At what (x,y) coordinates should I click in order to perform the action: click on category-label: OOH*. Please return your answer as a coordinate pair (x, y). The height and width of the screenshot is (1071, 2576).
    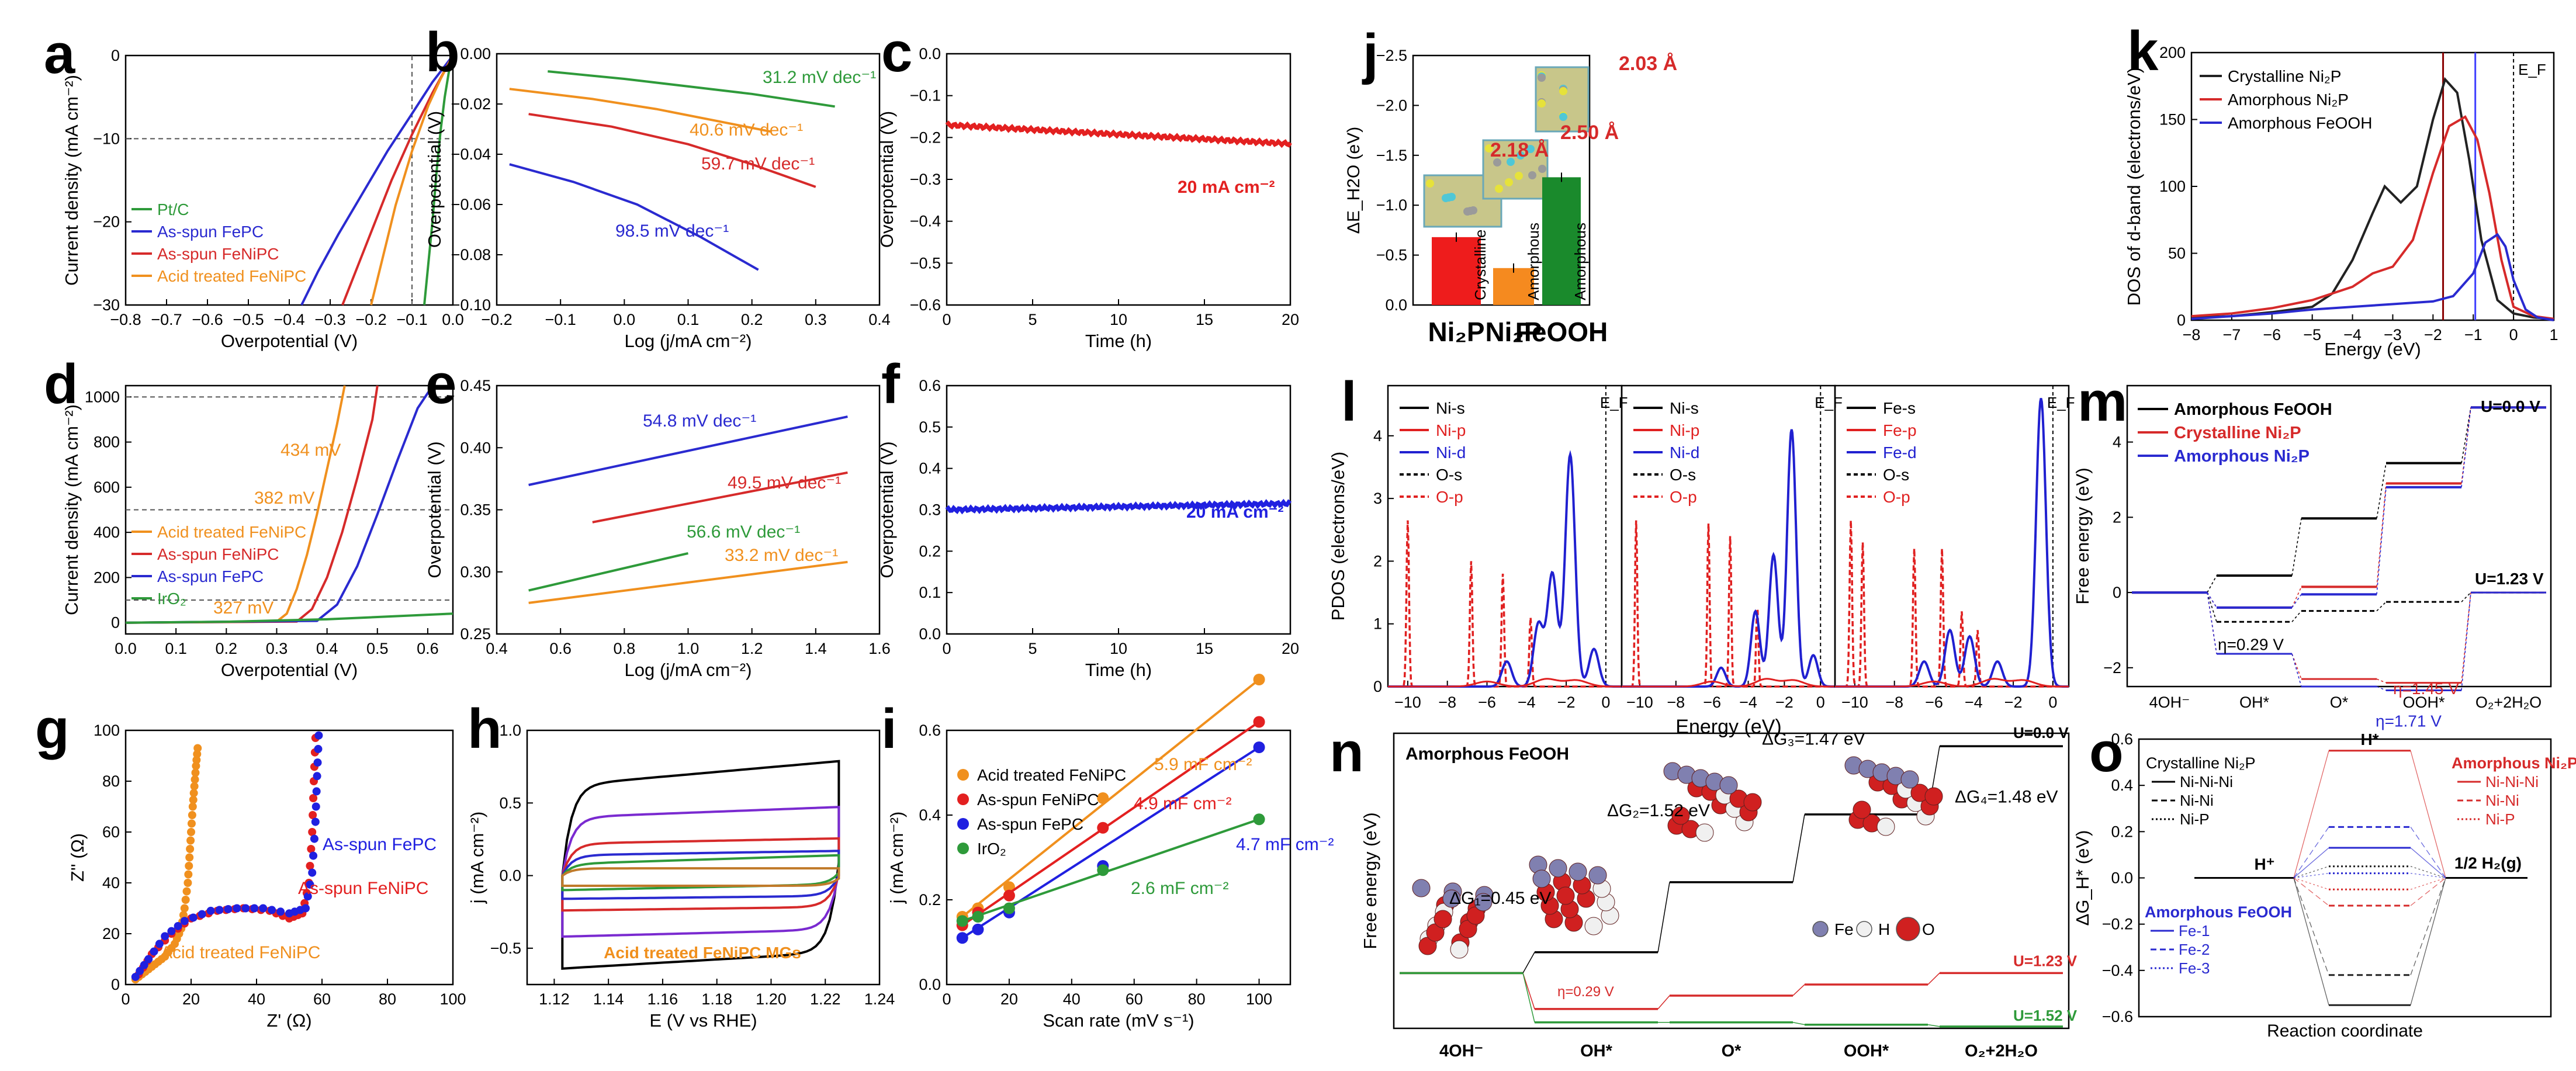
    Looking at the image, I should click on (2424, 702).